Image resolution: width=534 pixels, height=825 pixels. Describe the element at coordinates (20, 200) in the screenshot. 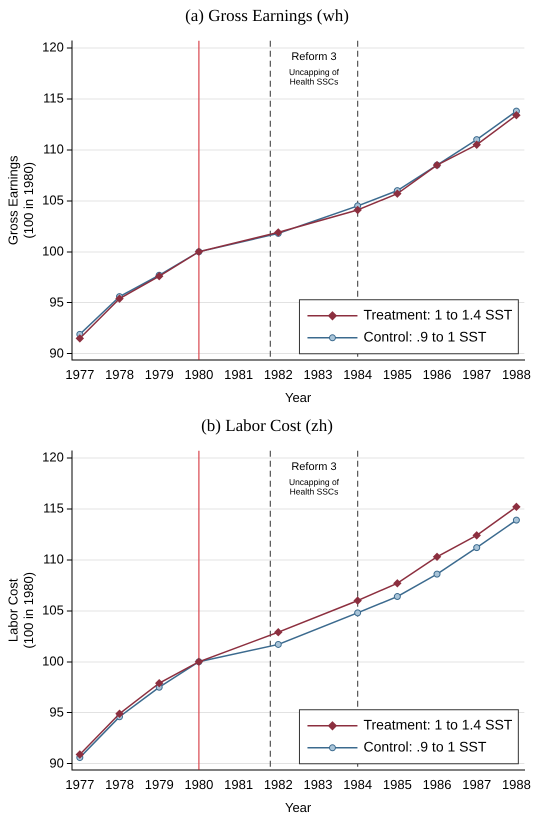

I see `y-axis-title: Gross Earnings (100 in 1980)` at that location.